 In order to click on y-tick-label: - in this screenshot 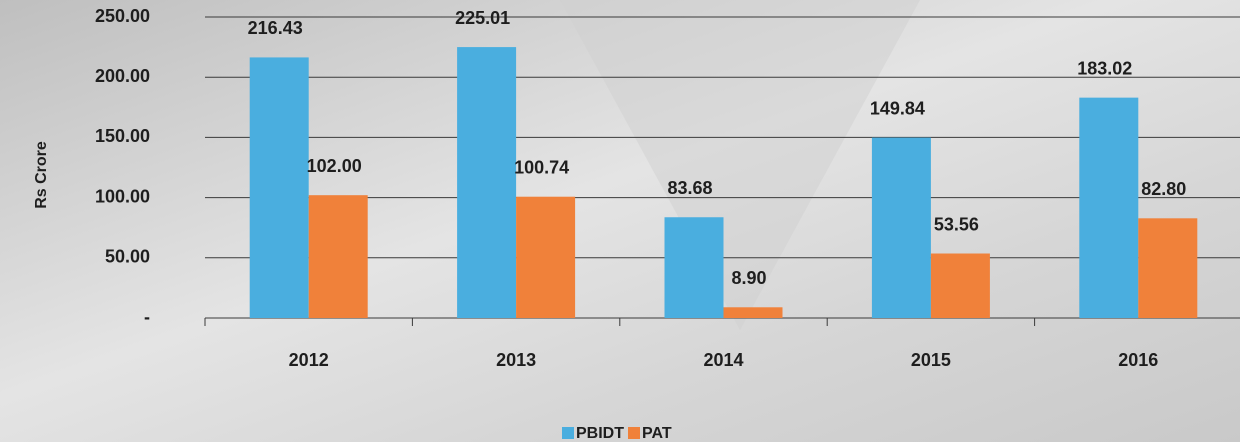, I will do `click(147, 317)`.